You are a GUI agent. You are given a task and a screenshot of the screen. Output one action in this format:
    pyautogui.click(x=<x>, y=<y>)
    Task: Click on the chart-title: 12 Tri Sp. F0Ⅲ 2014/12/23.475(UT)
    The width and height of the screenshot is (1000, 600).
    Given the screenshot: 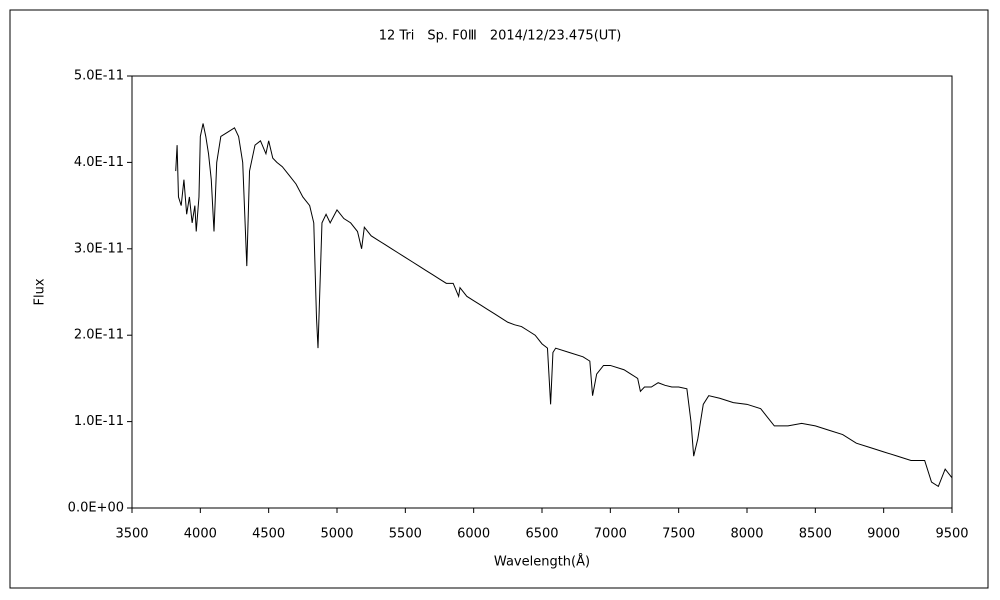 What is the action you would take?
    pyautogui.click(x=500, y=36)
    